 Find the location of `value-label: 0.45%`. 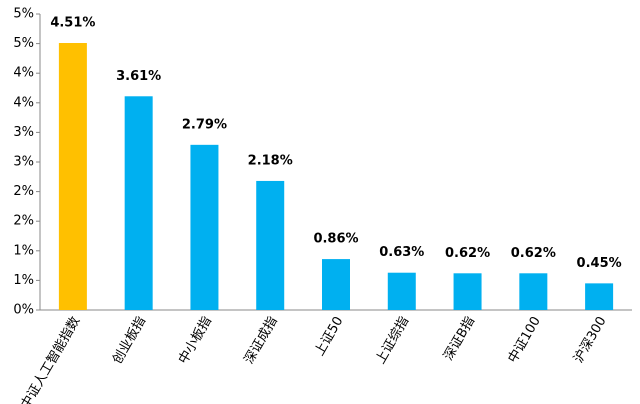

value-label: 0.45% is located at coordinates (599, 263).